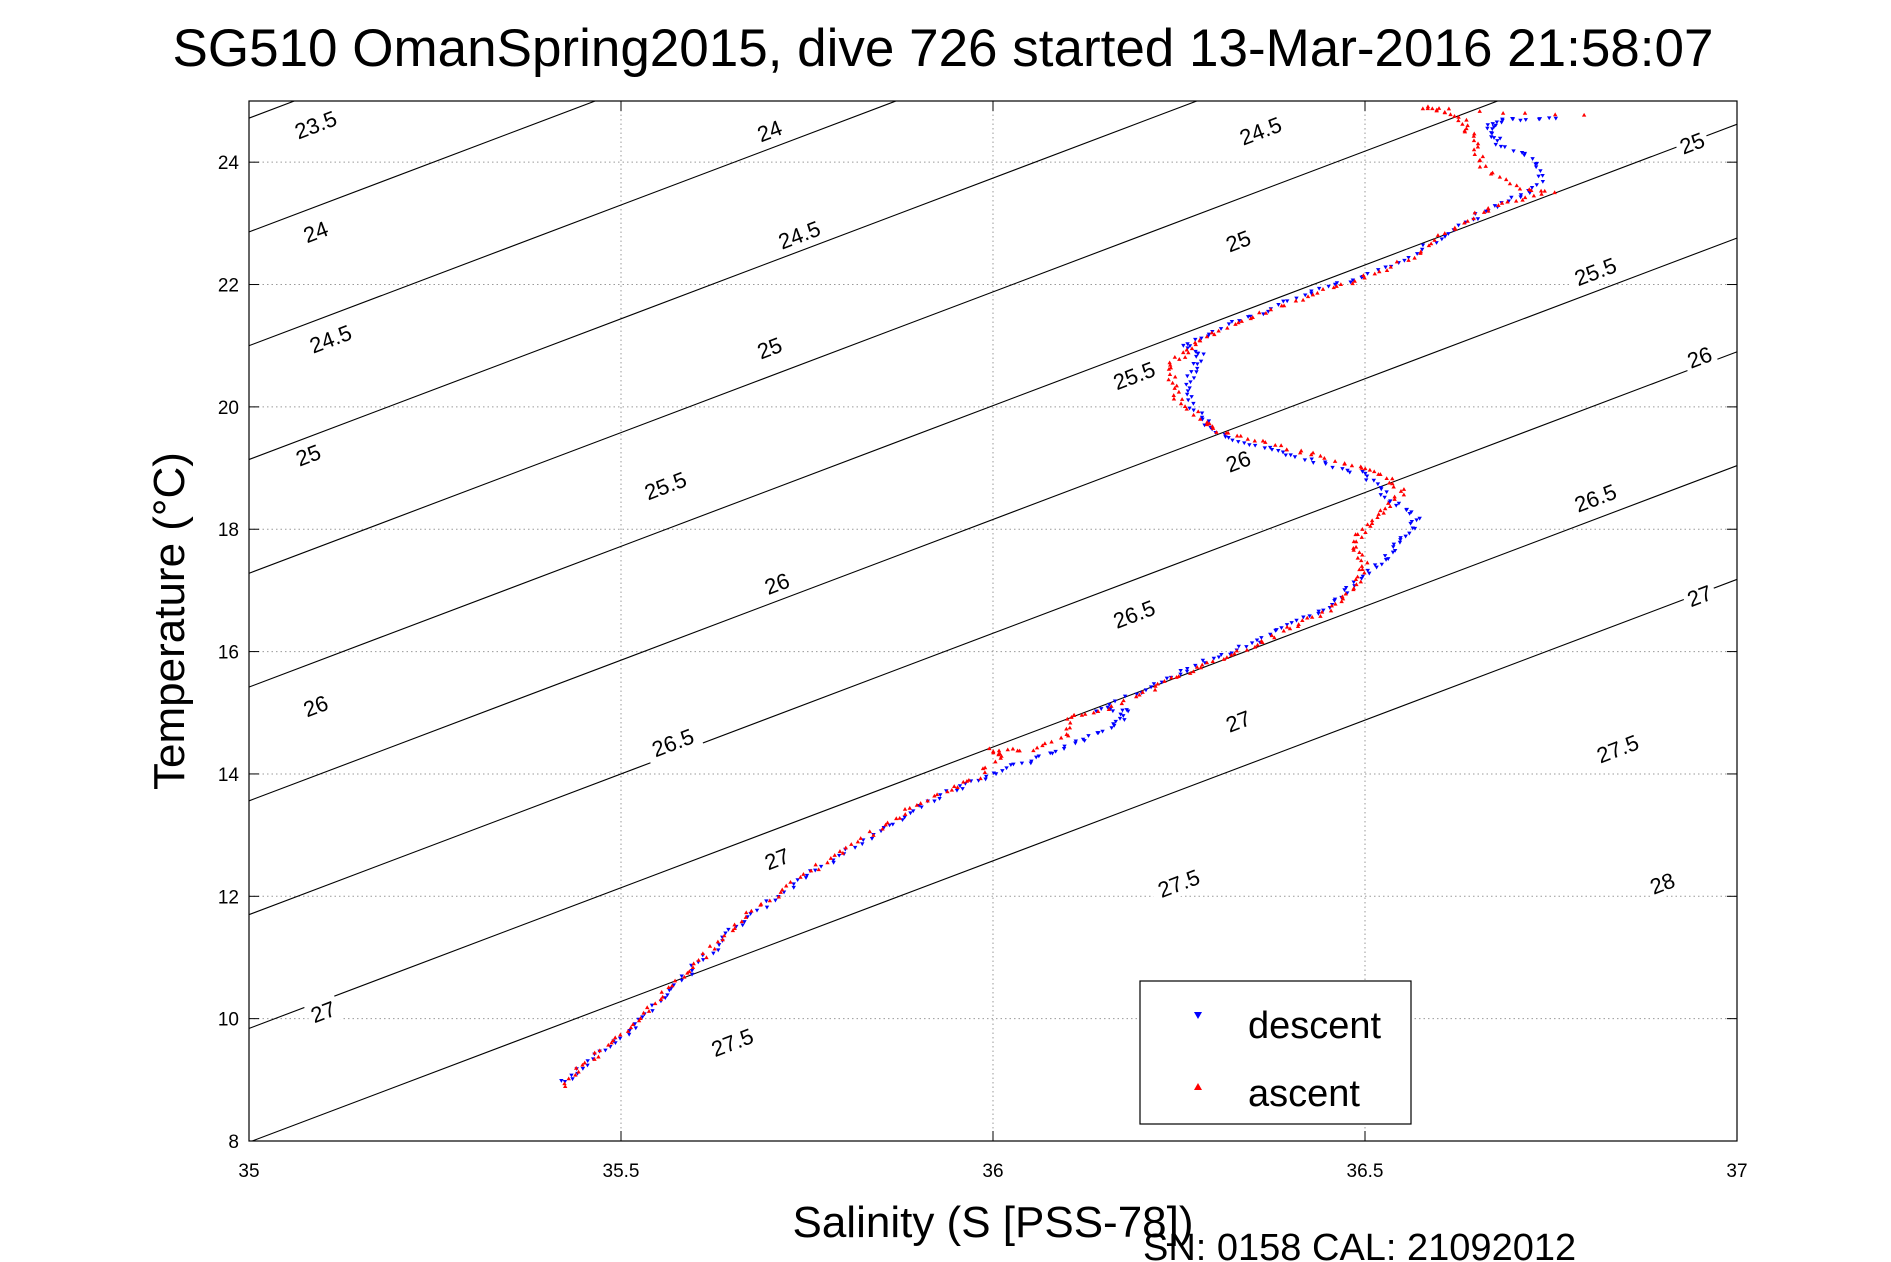 The width and height of the screenshot is (1891, 1262). I want to click on density-contour-line, so click(423, 167).